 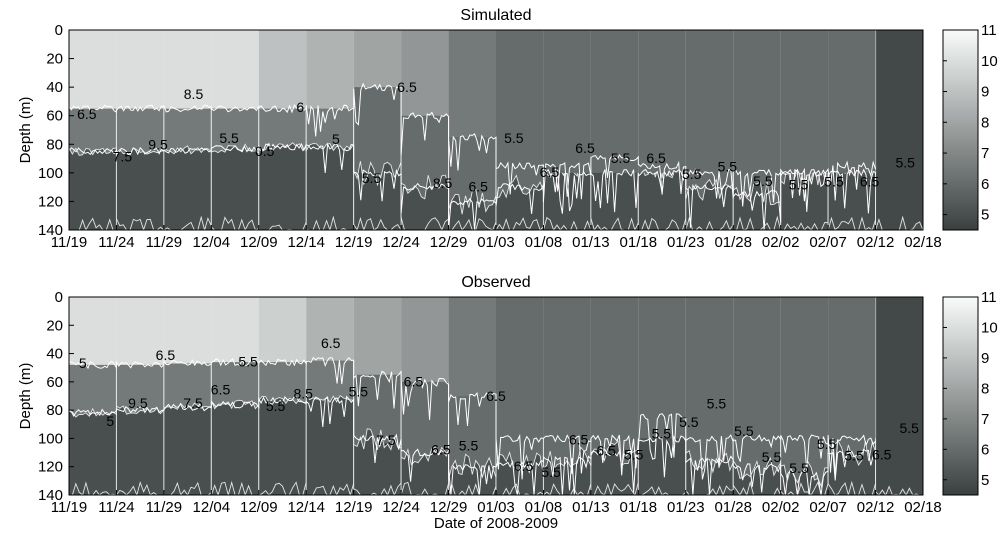 I want to click on x-tick-label: 12/04, so click(x=212, y=507).